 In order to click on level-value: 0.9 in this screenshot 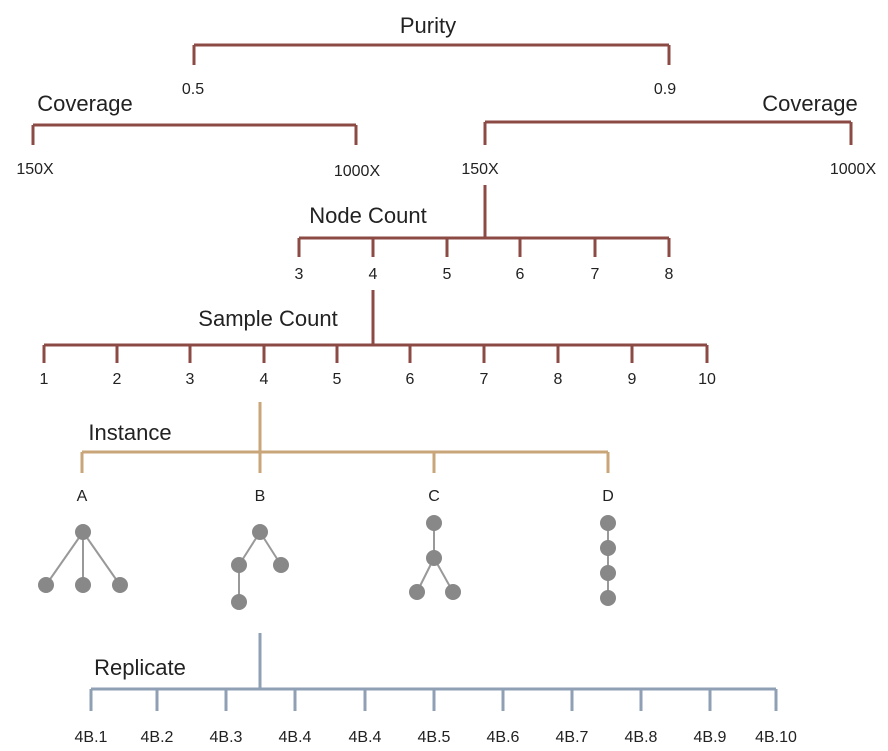, I will do `click(665, 89)`.